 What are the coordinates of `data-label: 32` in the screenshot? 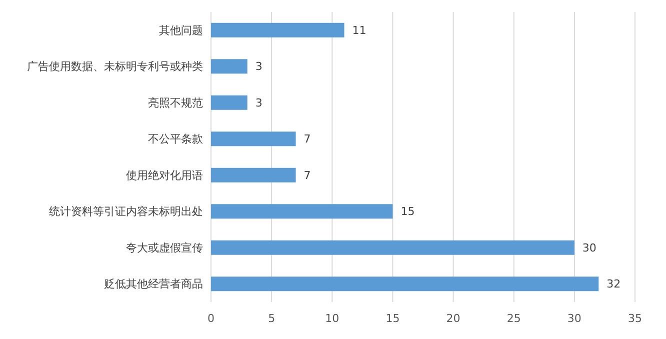 It's located at (613, 284).